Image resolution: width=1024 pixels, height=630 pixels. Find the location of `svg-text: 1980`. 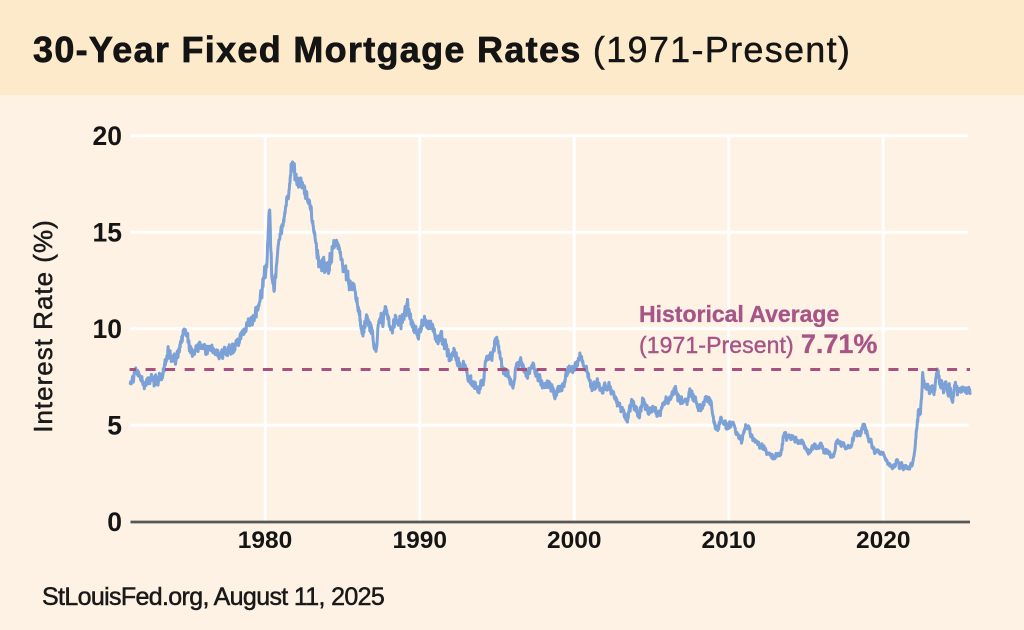

svg-text: 1980 is located at coordinates (265, 540).